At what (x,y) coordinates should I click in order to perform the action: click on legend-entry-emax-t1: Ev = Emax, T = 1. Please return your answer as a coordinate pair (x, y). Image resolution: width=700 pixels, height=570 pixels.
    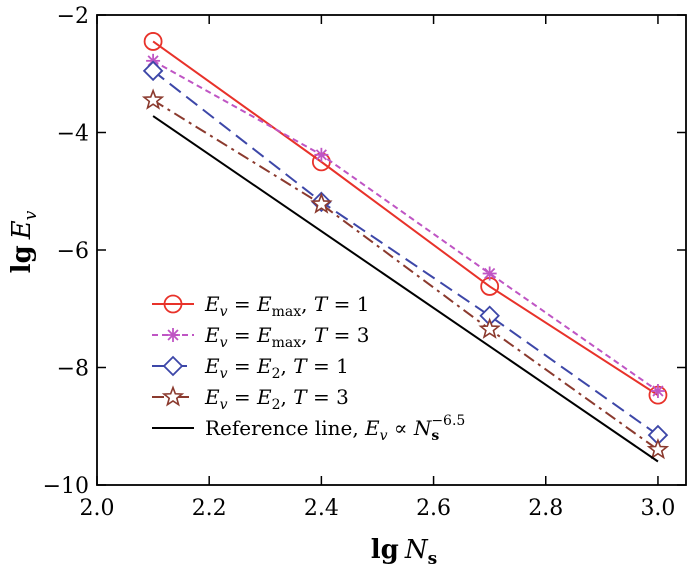
    Looking at the image, I should click on (260, 306).